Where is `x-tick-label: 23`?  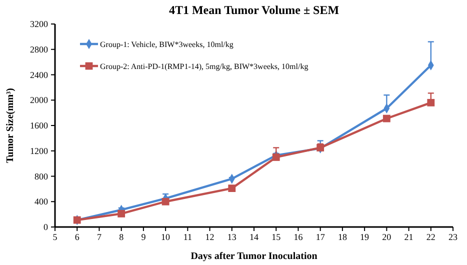 x-tick-label: 23 is located at coordinates (453, 237).